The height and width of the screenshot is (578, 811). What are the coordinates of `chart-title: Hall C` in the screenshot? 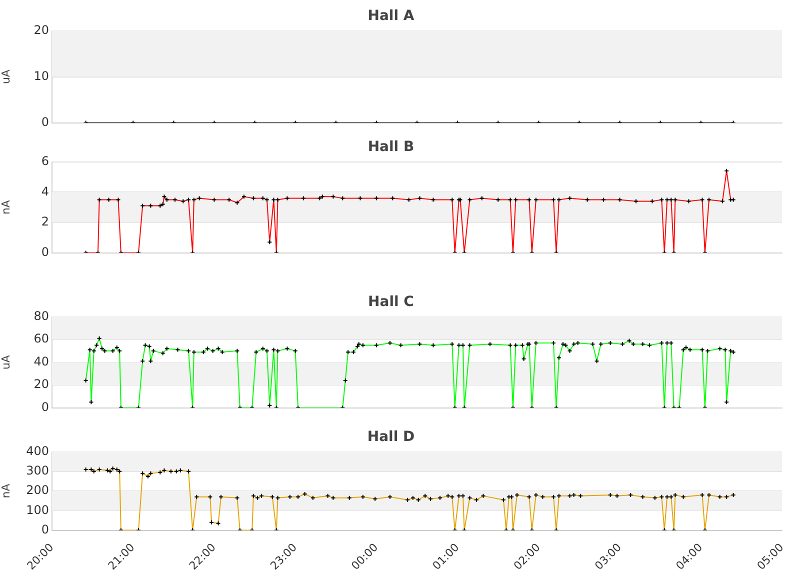 It's located at (391, 302).